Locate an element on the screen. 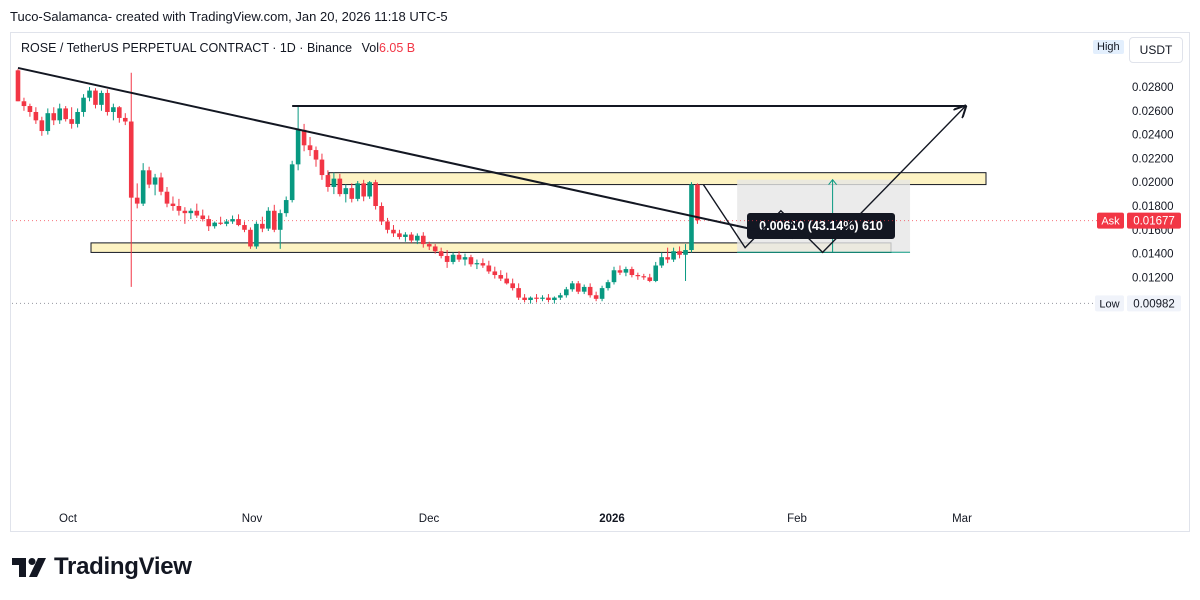 Image resolution: width=1200 pixels, height=600 pixels. tradingview-logo: TradingView is located at coordinates (102, 567).